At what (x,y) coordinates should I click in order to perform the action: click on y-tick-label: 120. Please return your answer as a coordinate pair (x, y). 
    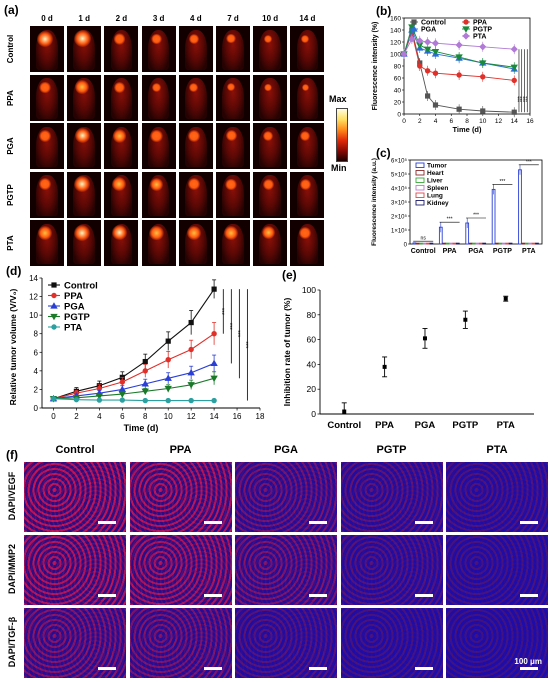
    Looking at the image, I should click on (395, 43).